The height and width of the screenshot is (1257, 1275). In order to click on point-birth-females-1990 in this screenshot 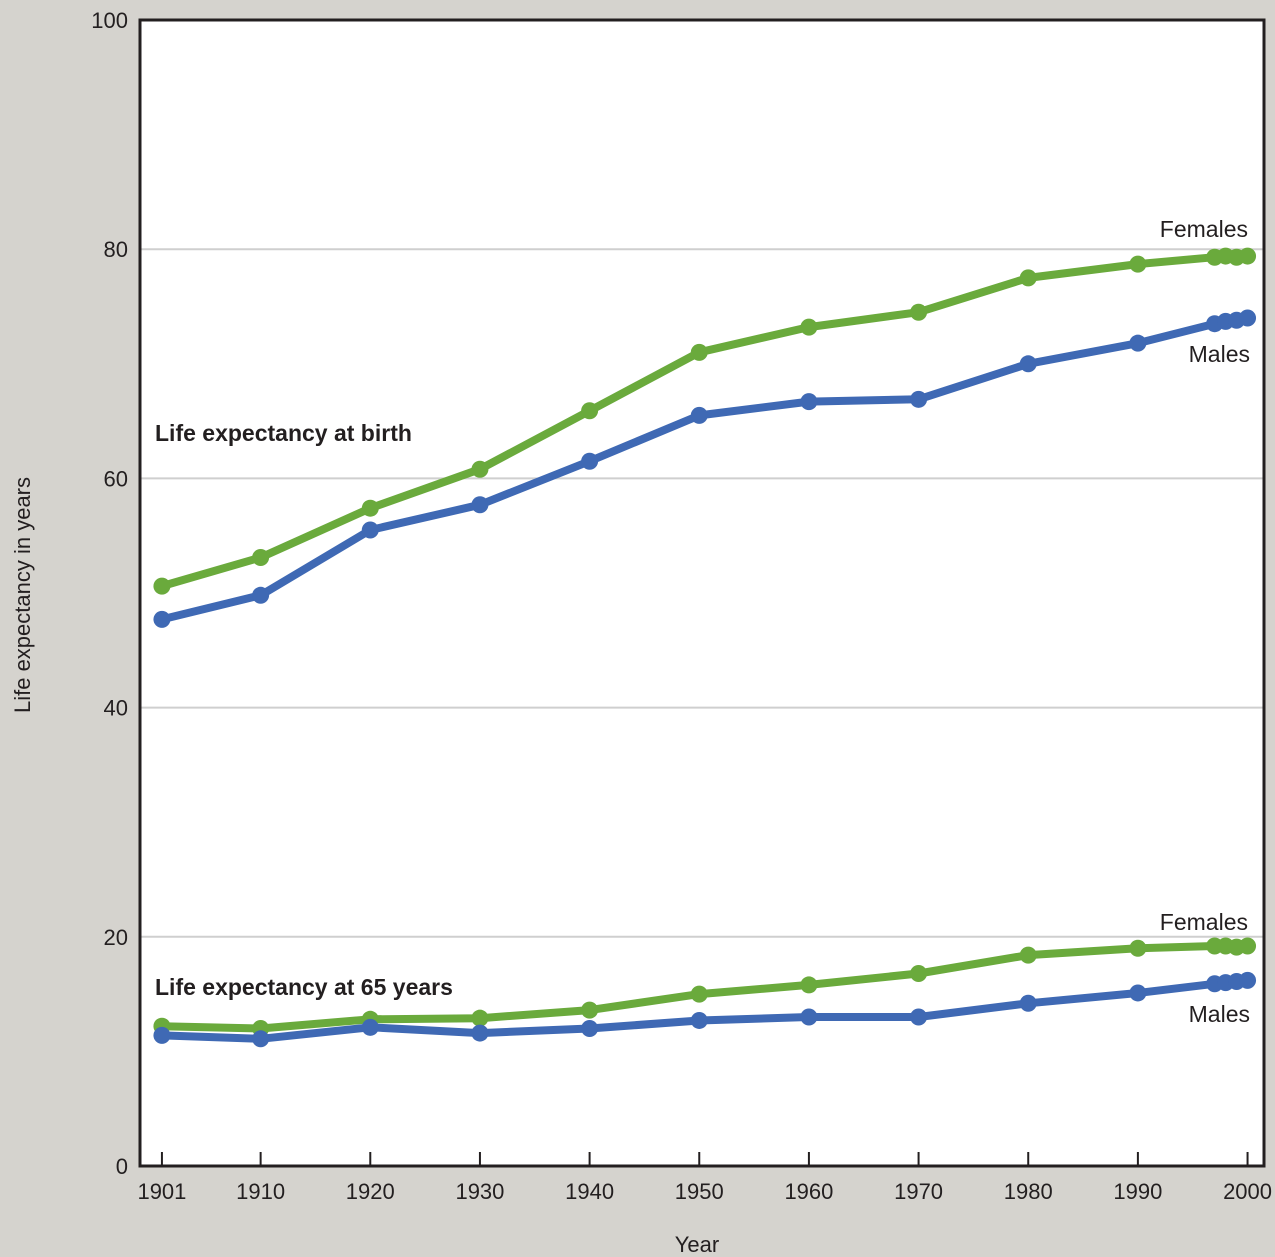, I will do `click(1138, 264)`.